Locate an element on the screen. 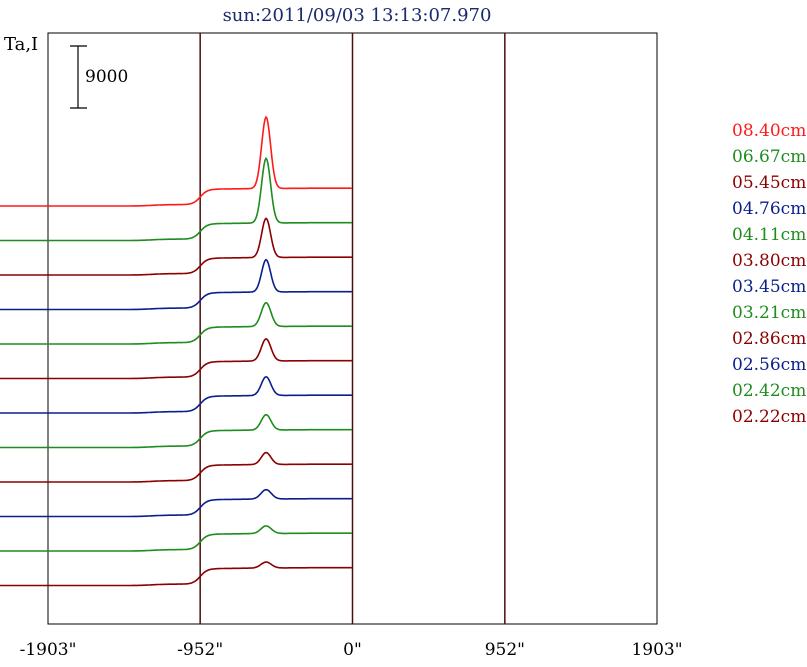  legend-entry: 02.86cm is located at coordinates (769, 339).